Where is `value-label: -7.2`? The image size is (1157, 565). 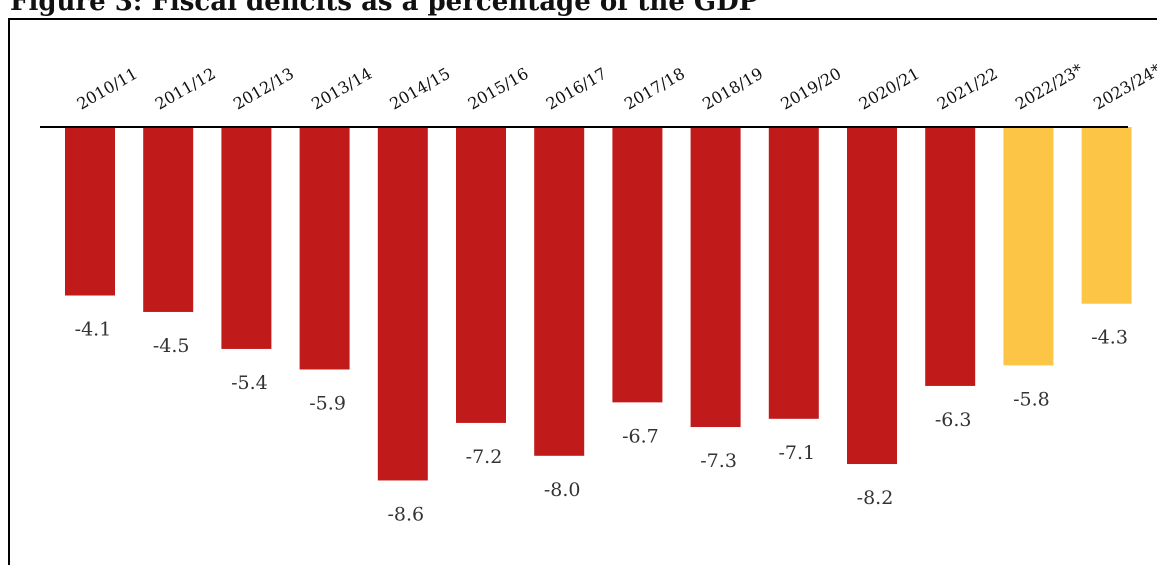 value-label: -7.2 is located at coordinates (484, 457).